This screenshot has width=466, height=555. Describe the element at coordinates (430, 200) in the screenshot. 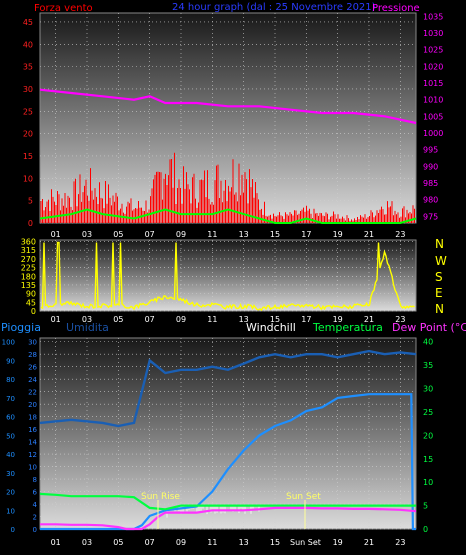

I see `pressure-tick-980: 980` at that location.